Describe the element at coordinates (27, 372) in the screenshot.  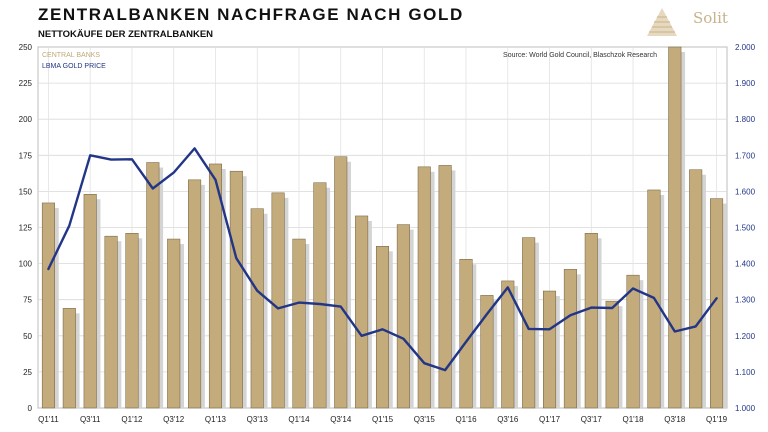
I see `y-tick-left: 25` at that location.